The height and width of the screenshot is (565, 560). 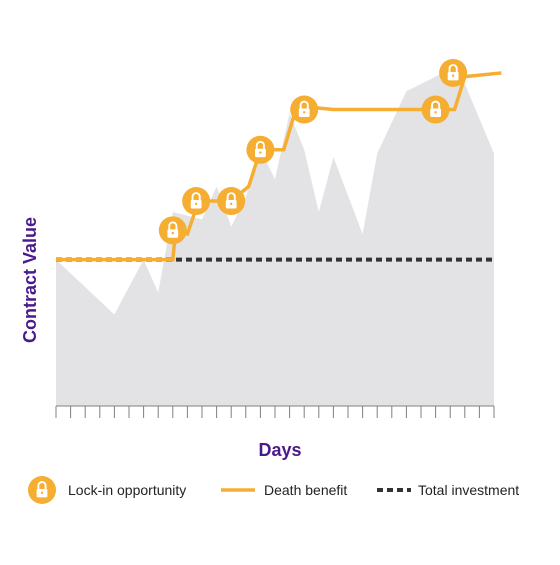 I want to click on tick-layer, so click(x=275, y=412).